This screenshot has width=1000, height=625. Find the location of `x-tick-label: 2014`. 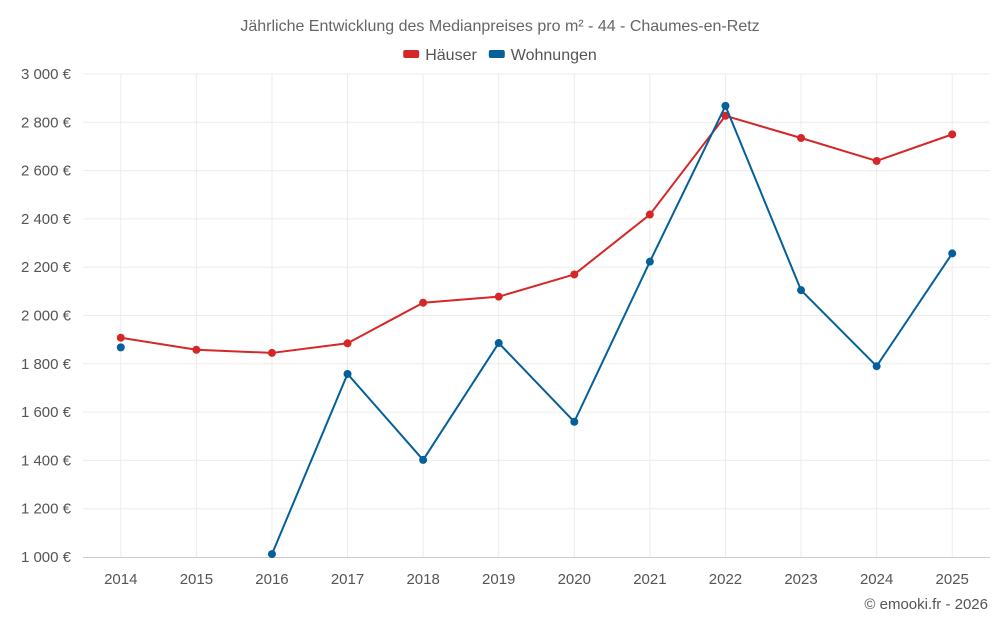

x-tick-label: 2014 is located at coordinates (120, 579).